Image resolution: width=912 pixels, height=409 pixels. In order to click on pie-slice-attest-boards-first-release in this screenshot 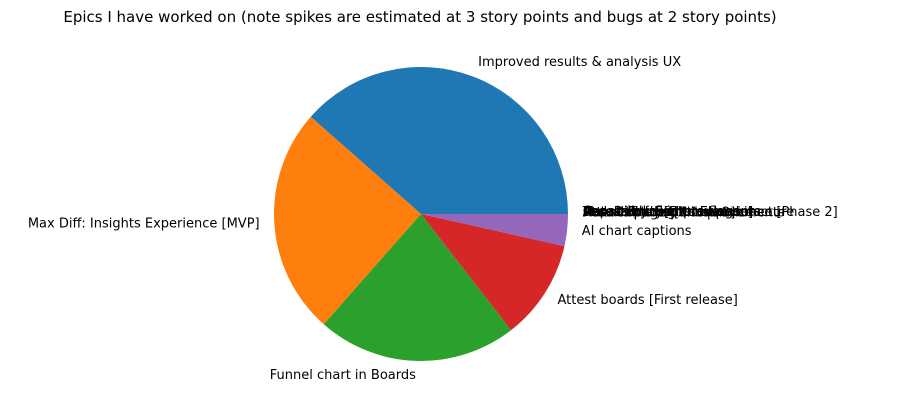, I will do `click(493, 272)`.